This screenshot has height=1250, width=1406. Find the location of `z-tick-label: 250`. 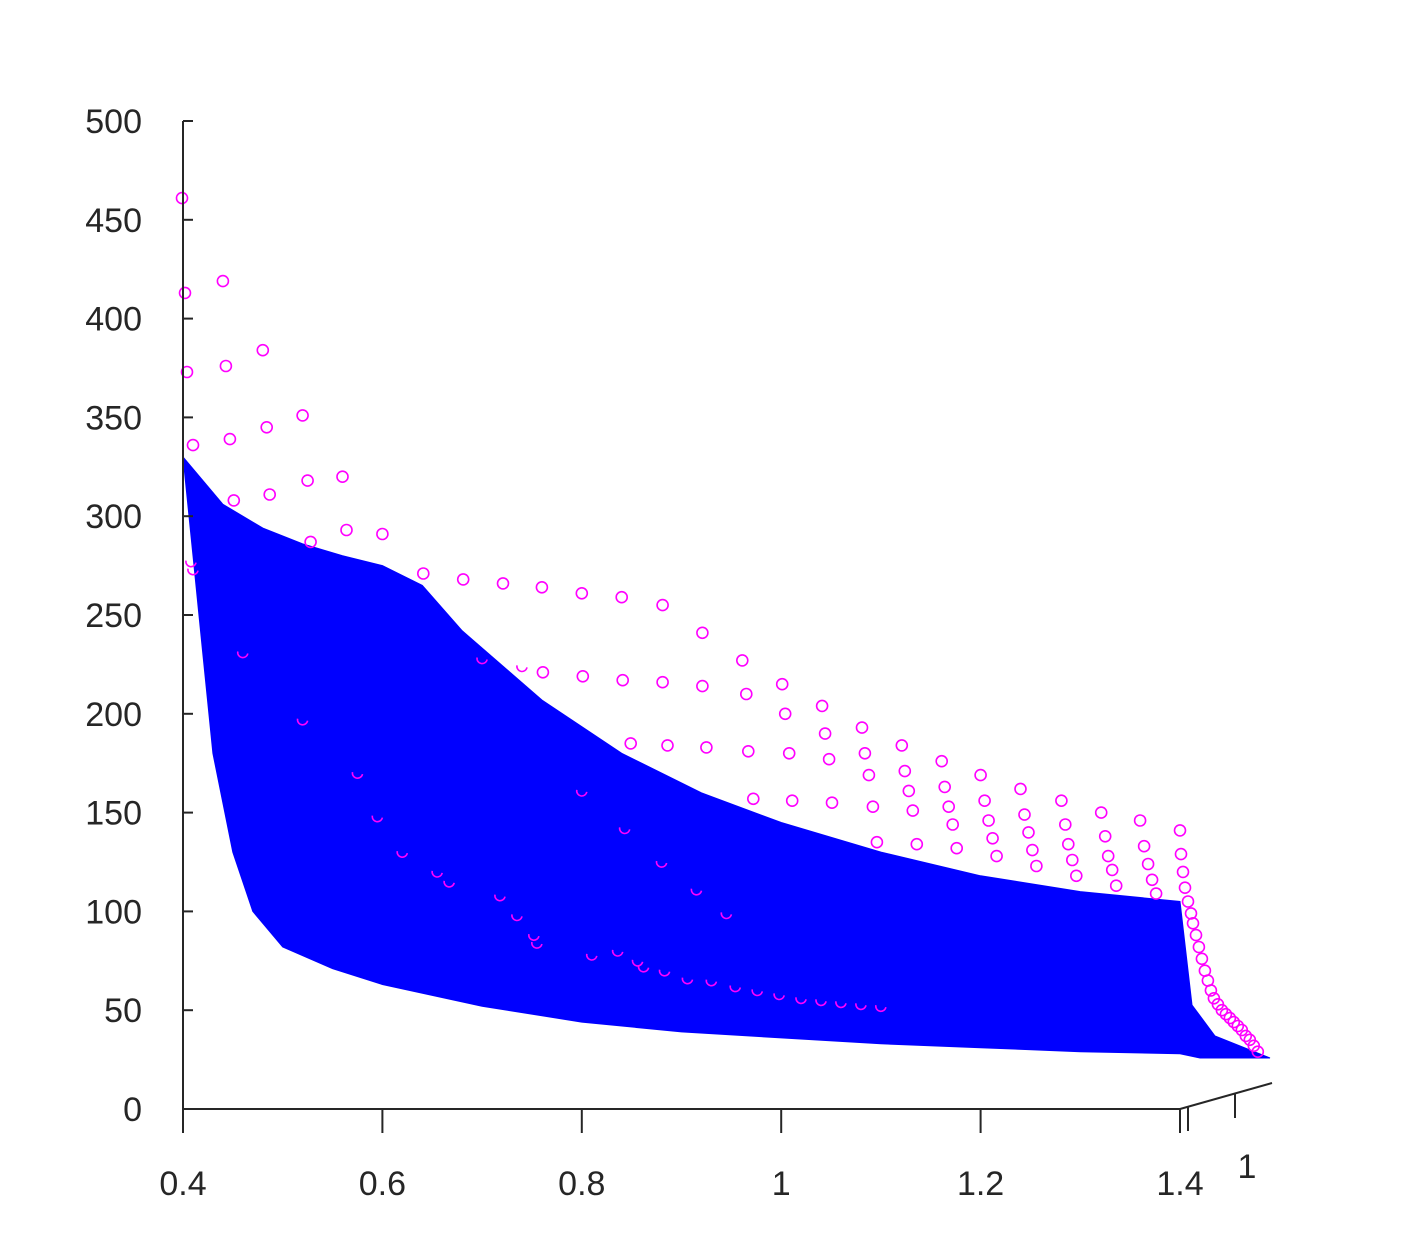

z-tick-label: 250 is located at coordinates (113, 616).